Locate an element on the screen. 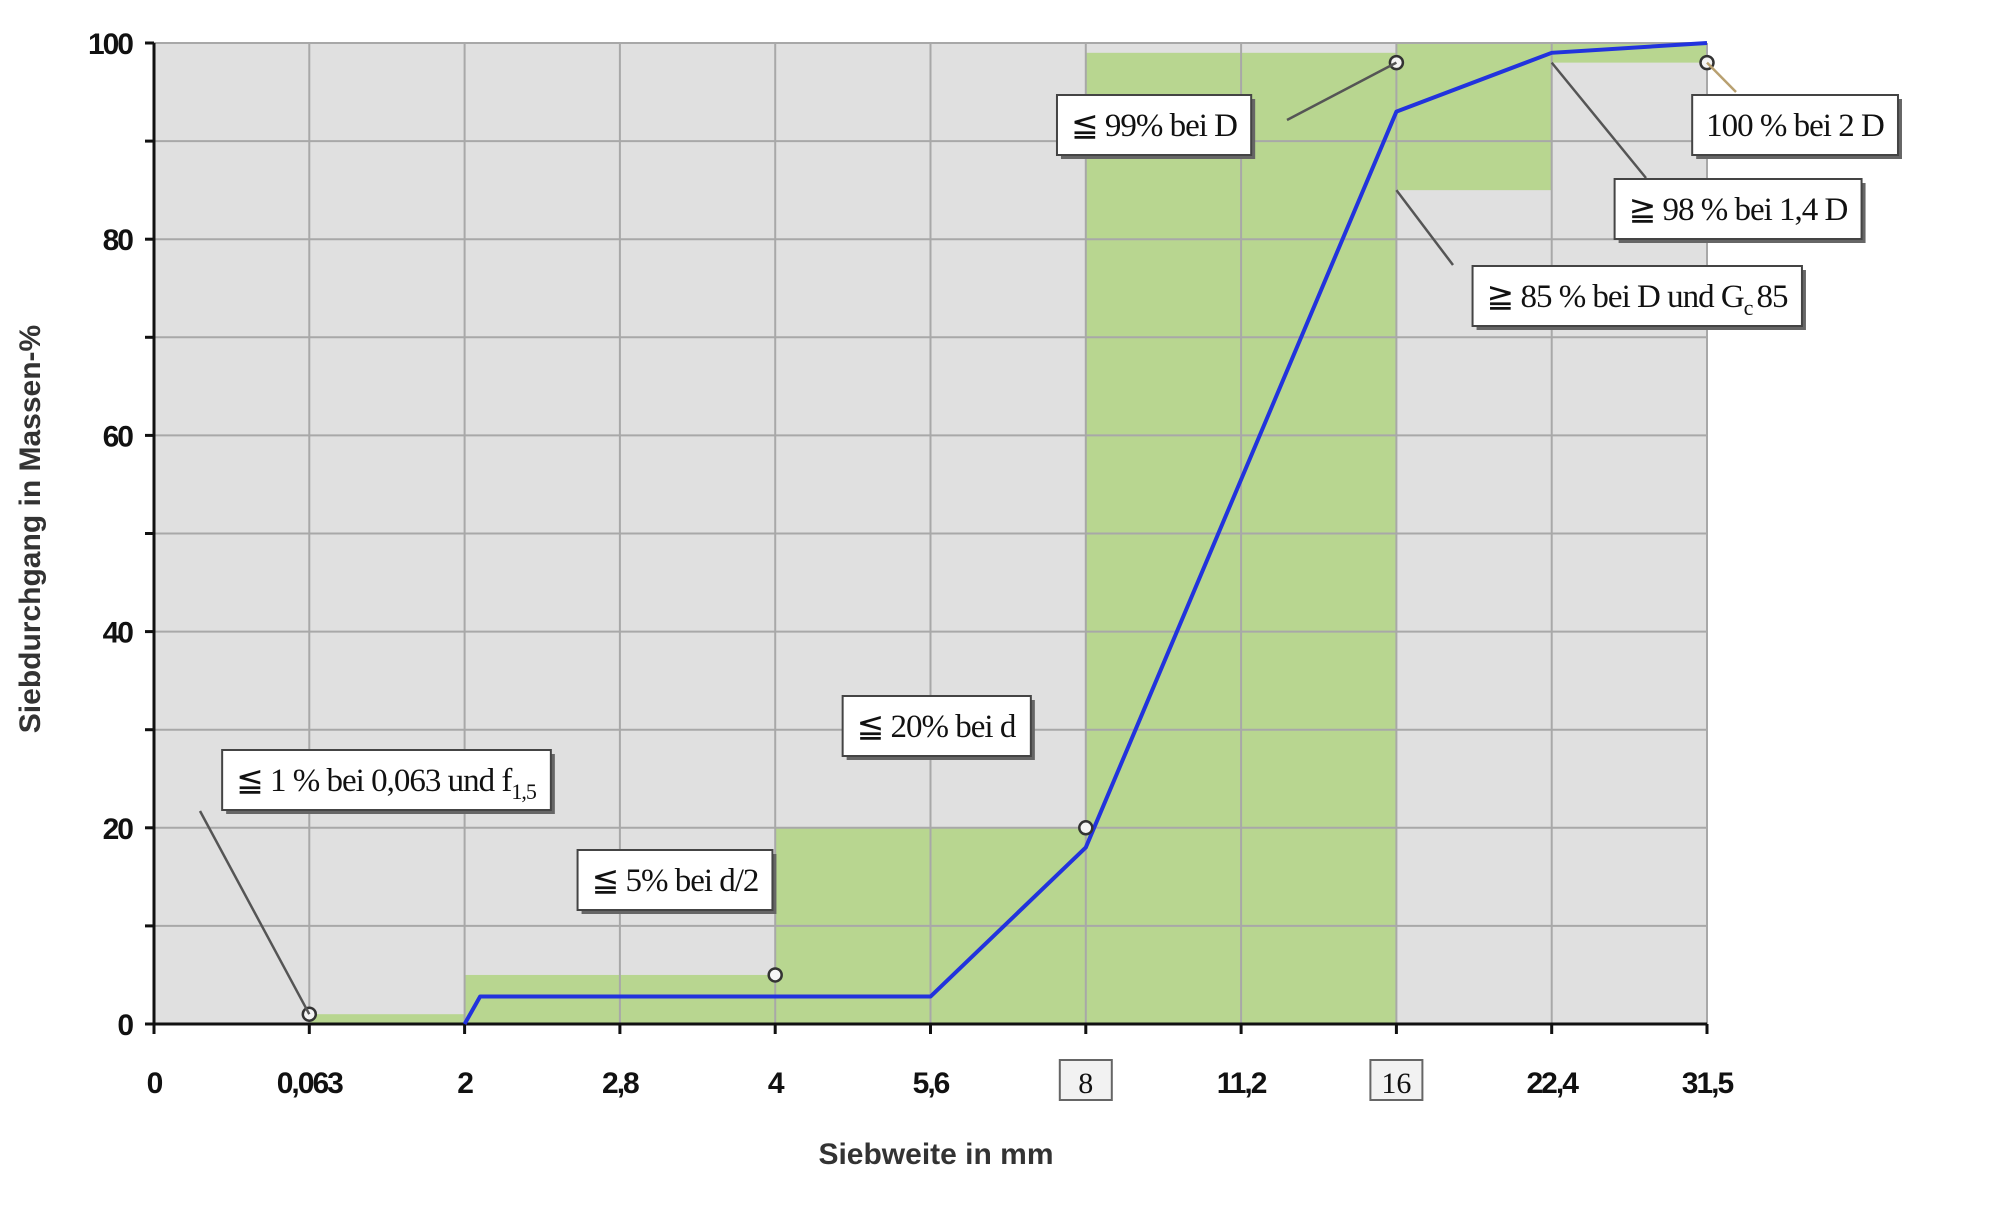 This screenshot has width=2000, height=1207. x-tick-label: 8 is located at coordinates (1085, 1083).